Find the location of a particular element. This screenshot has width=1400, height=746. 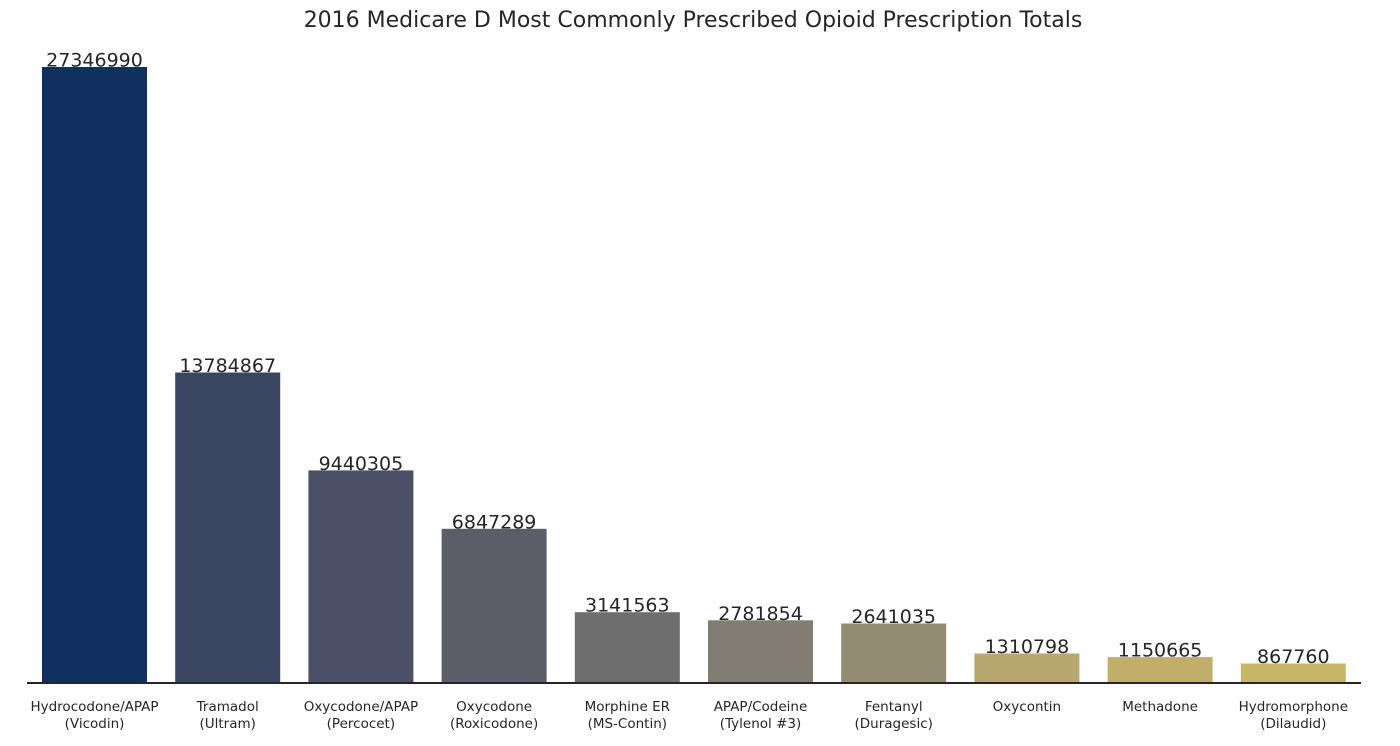

x-tick-label-line: Tramadol is located at coordinates (227, 707).